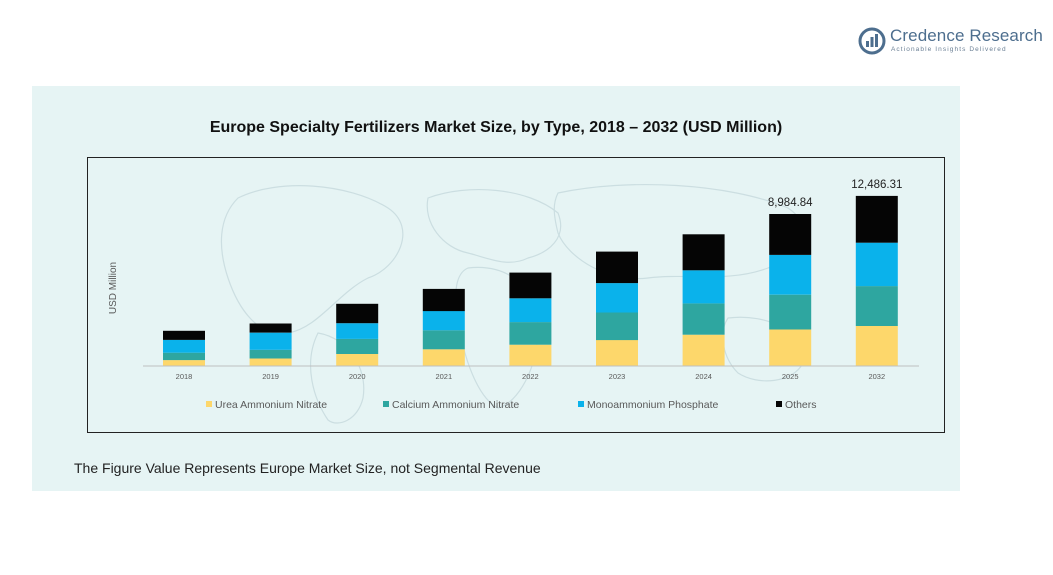 The height and width of the screenshot is (575, 1053). I want to click on bar-calcium-ammonium-nitrate-2018, so click(184, 356).